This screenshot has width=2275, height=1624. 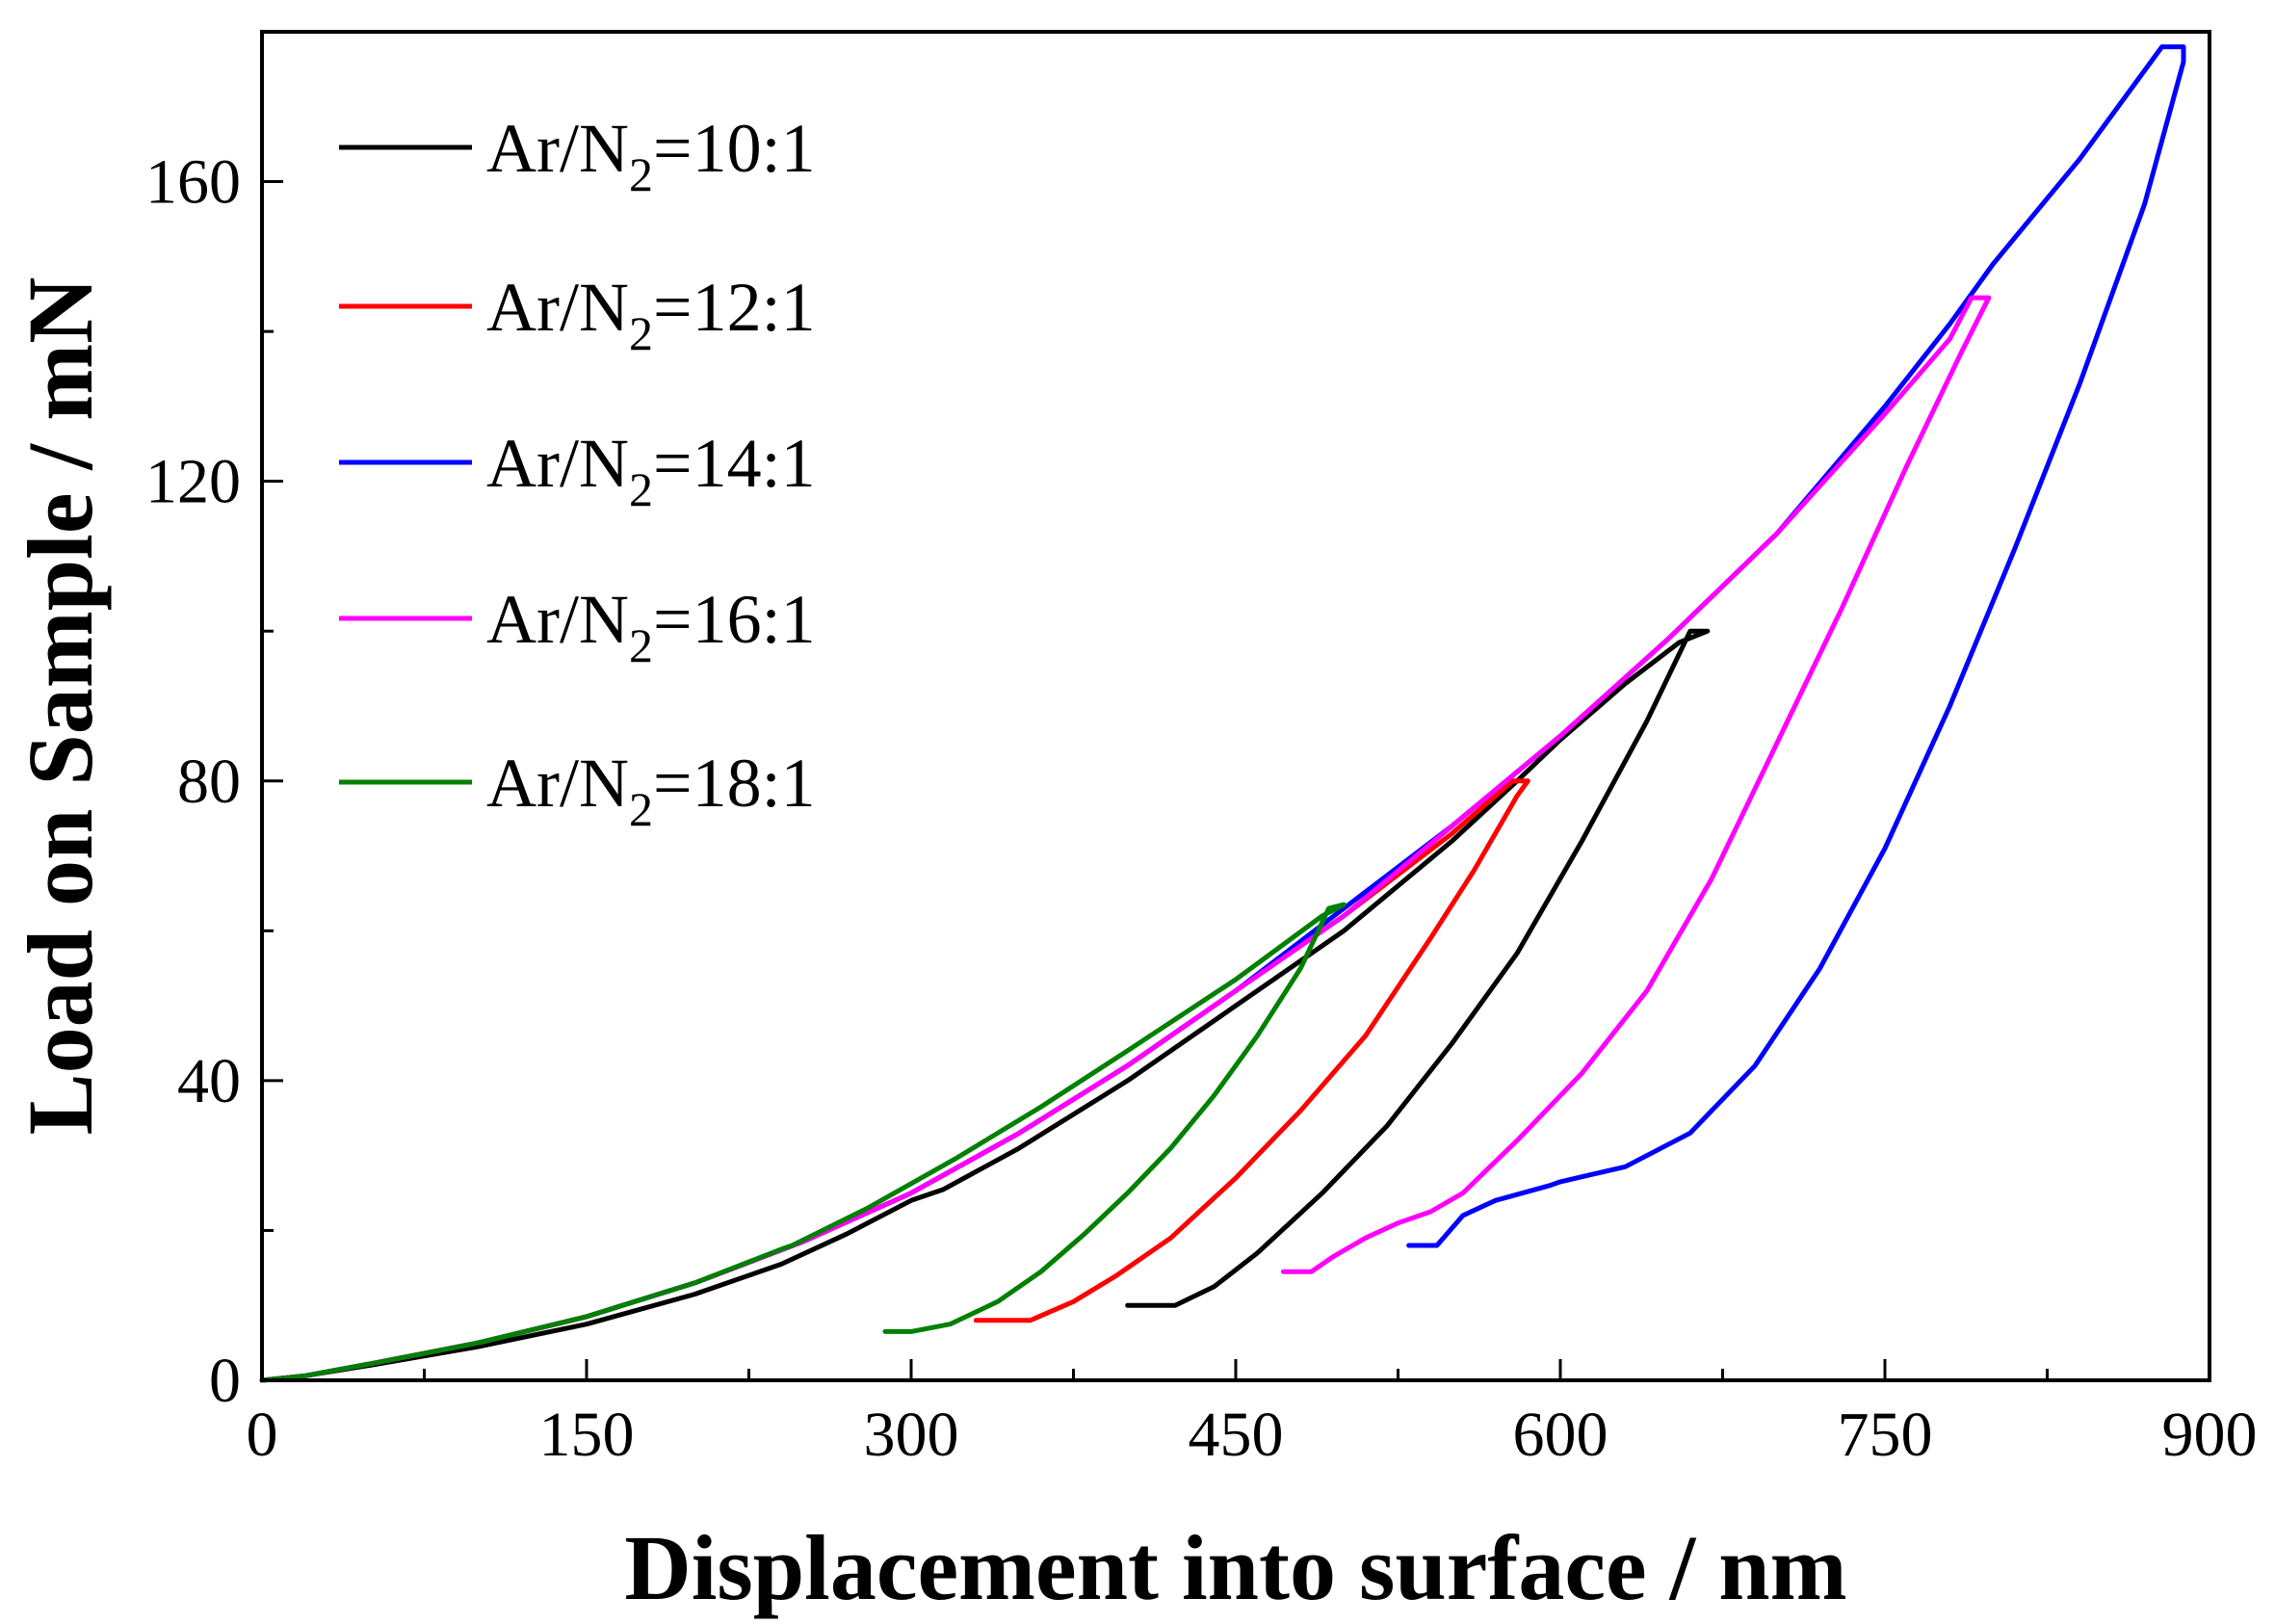 What do you see at coordinates (262, 1435) in the screenshot?
I see `x-tick-label: 0` at bounding box center [262, 1435].